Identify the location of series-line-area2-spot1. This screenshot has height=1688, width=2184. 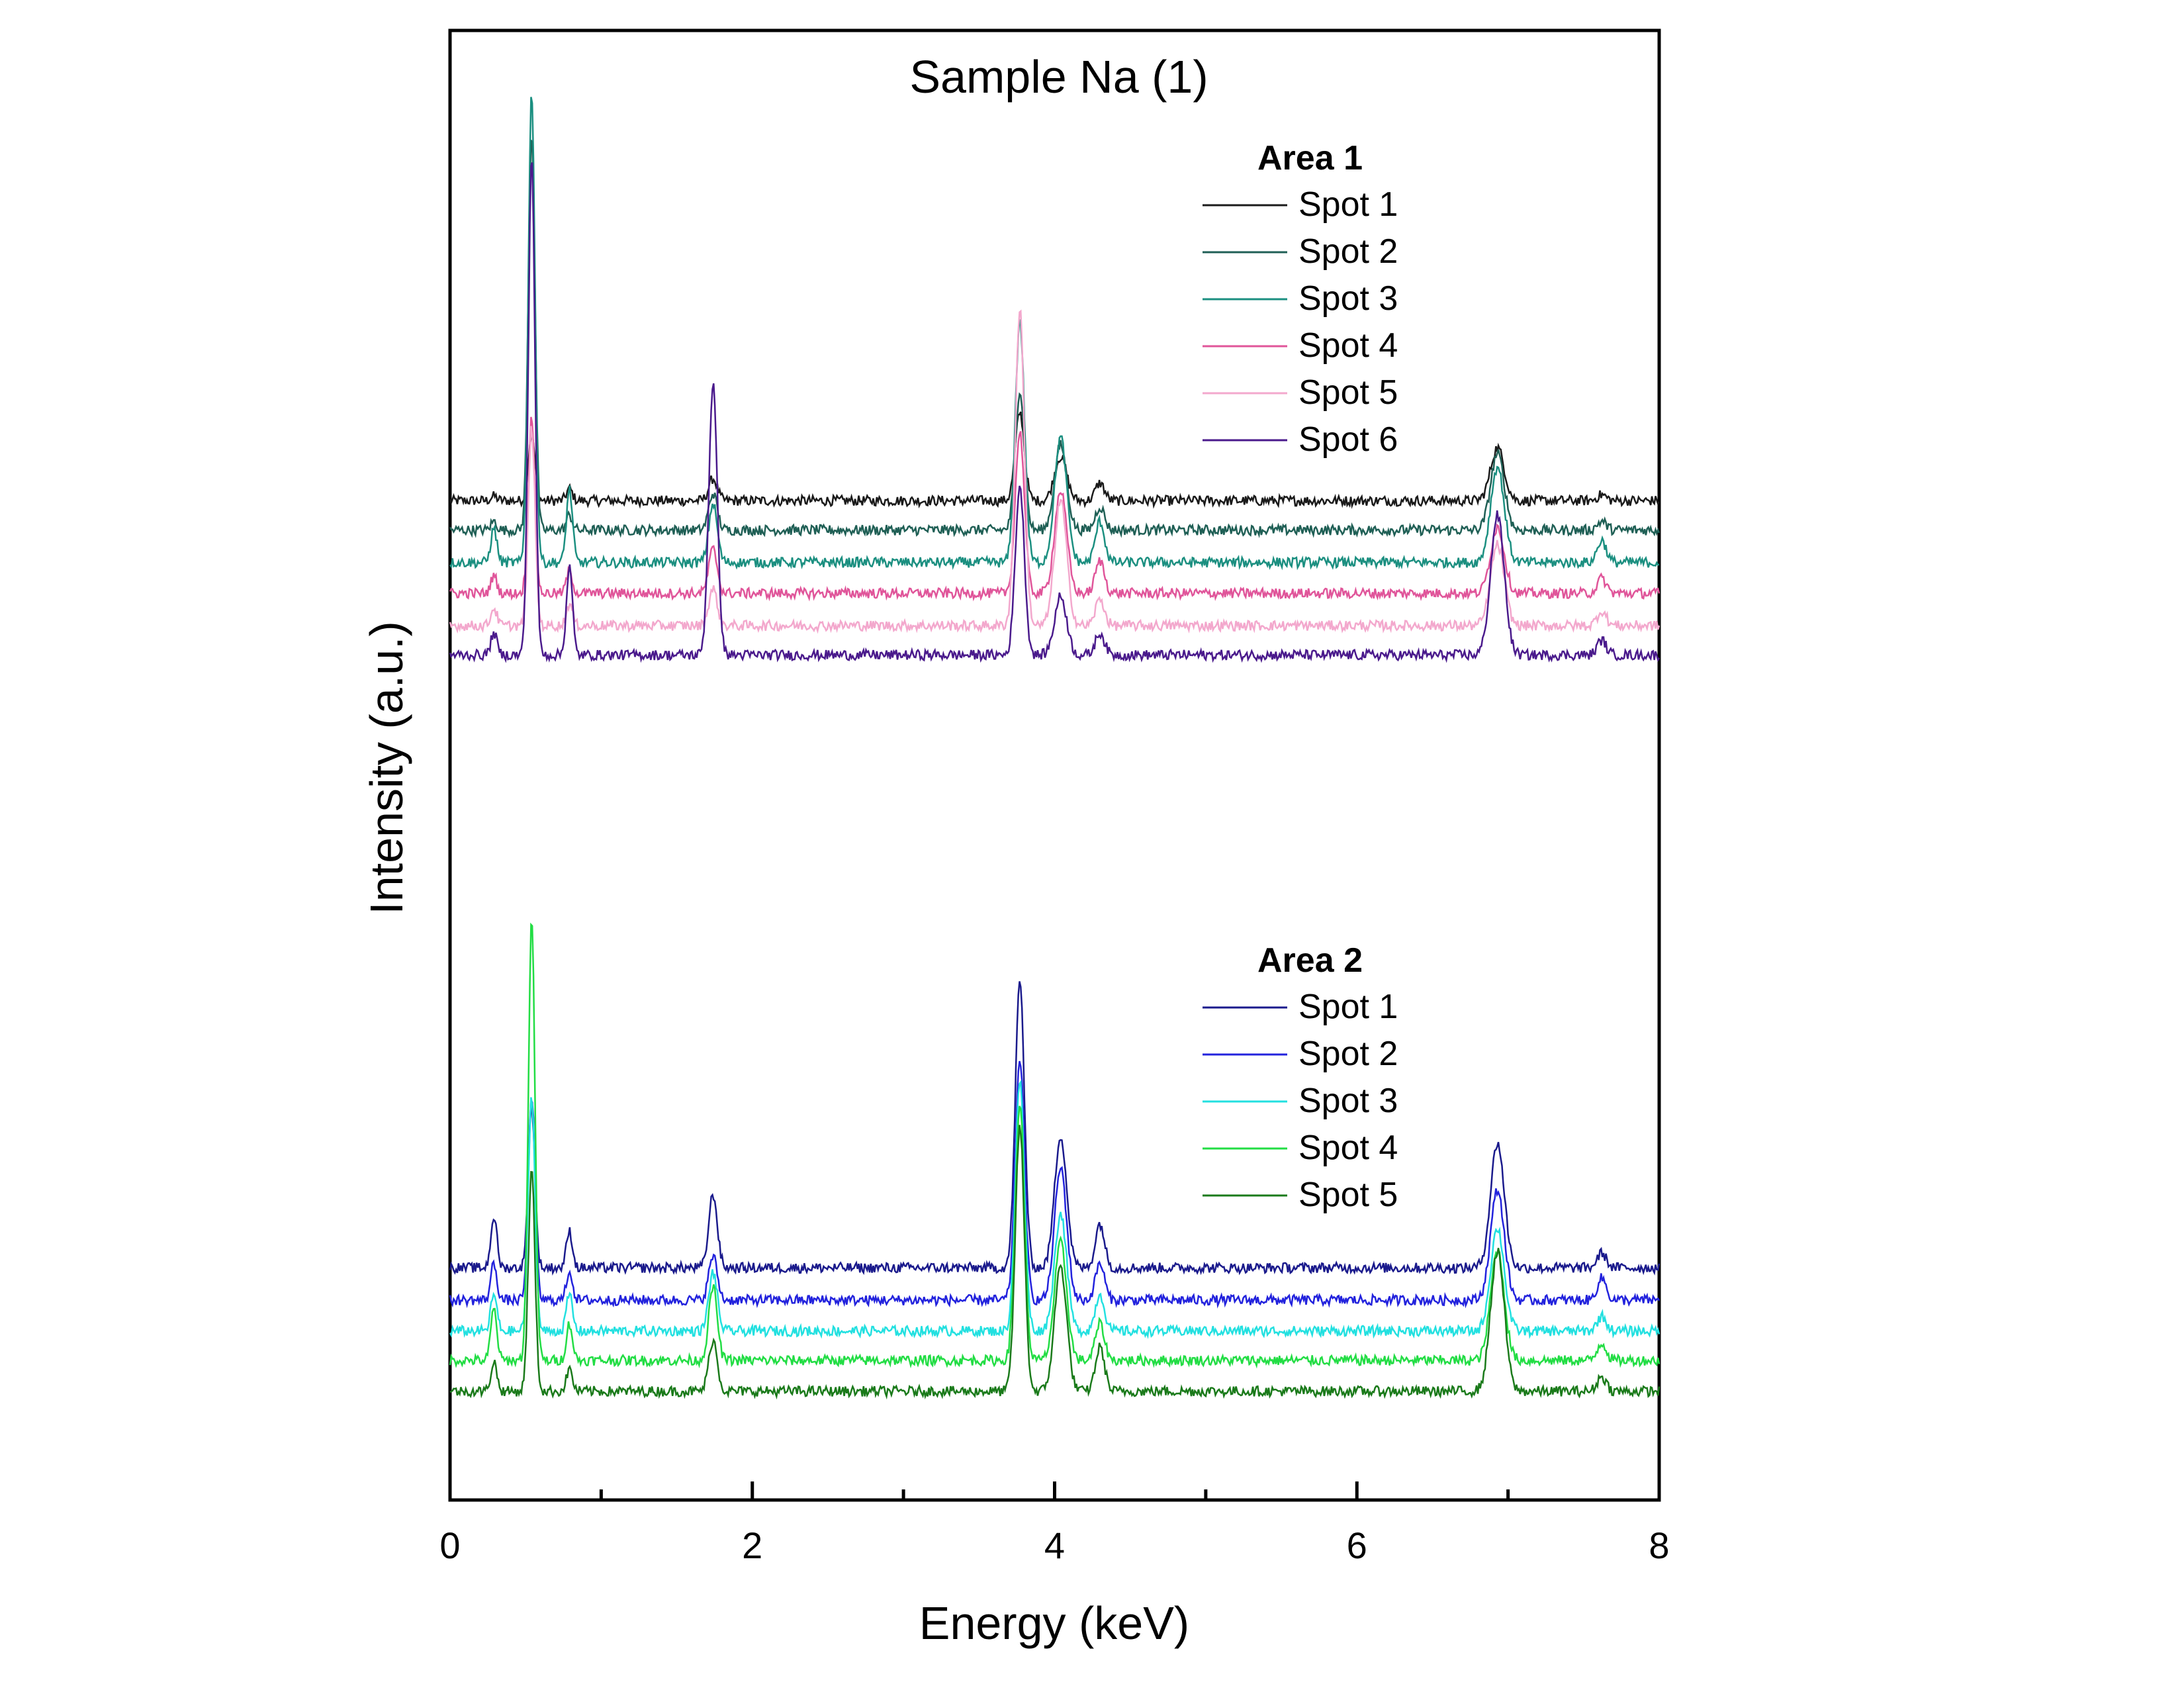
(1055, 1128).